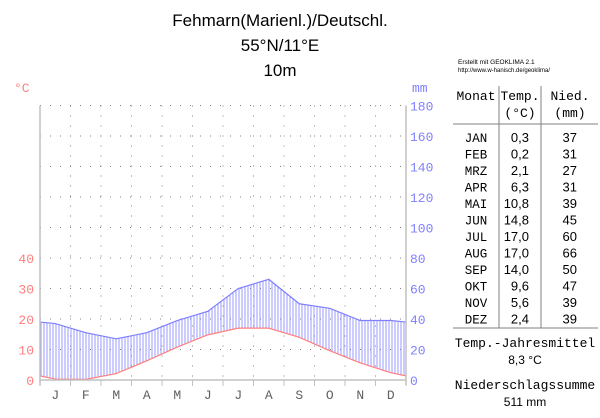 This screenshot has width=600, height=418. What do you see at coordinates (476, 156) in the screenshot?
I see `table-month: FEB` at bounding box center [476, 156].